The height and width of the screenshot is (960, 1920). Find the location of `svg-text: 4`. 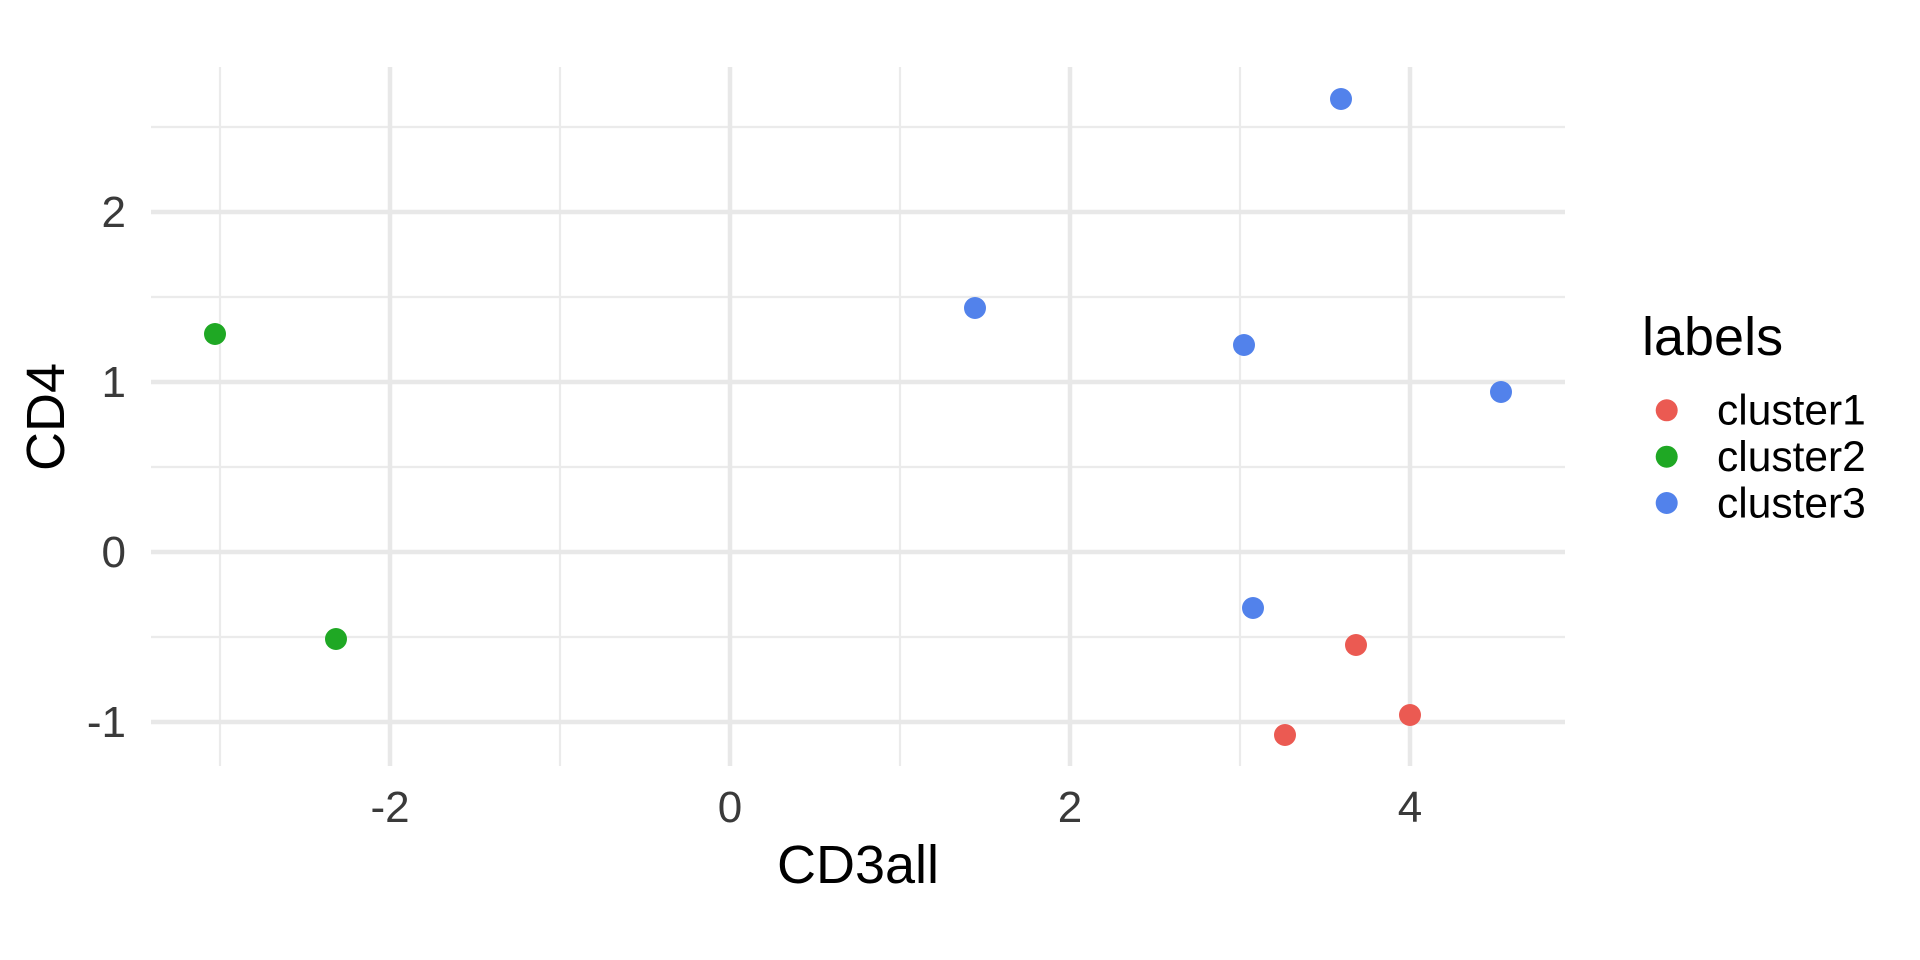

svg-text: 4 is located at coordinates (1410, 807).